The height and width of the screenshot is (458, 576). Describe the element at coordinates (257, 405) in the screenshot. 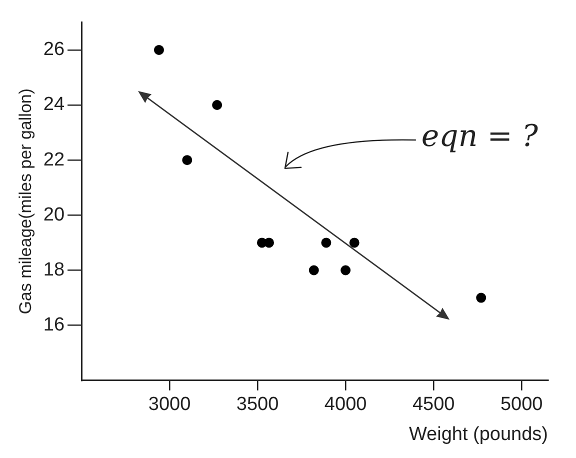

I see `x-tick-label: 3500` at that location.